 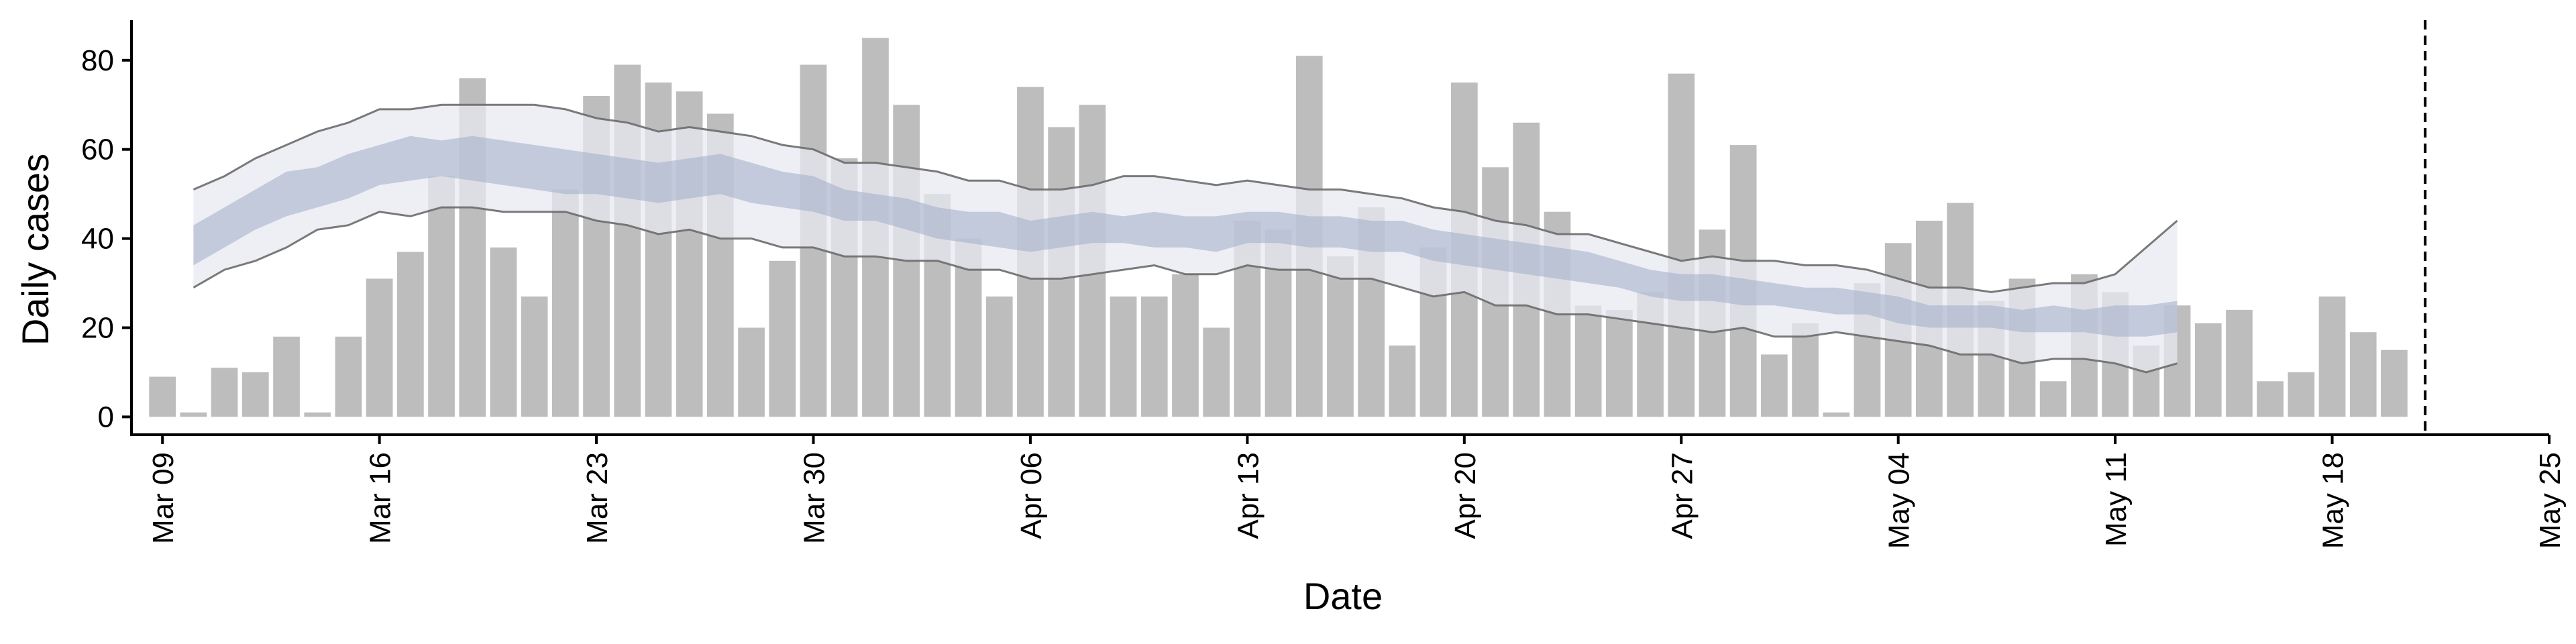 I want to click on x-tick-label: Apr 20, so click(x=1465, y=495).